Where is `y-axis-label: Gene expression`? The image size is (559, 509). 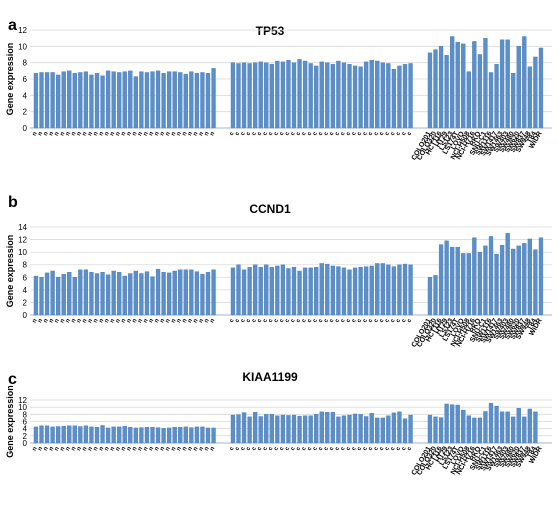
y-axis-label: Gene expression is located at coordinates (10, 271).